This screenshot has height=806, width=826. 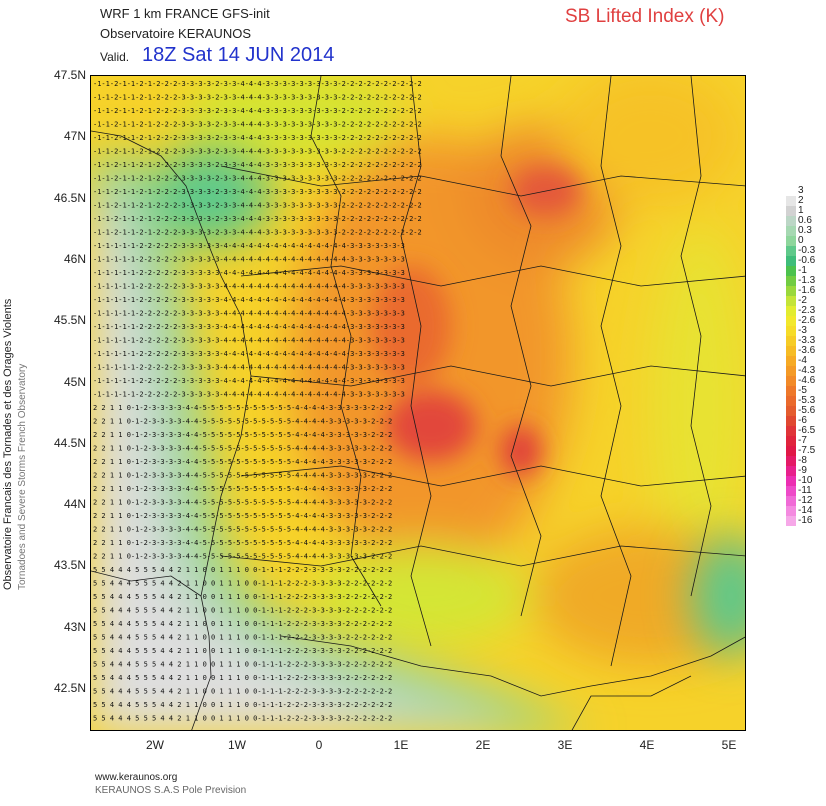 What do you see at coordinates (807, 400) in the screenshot?
I see `legend-label: -5.3` at bounding box center [807, 400].